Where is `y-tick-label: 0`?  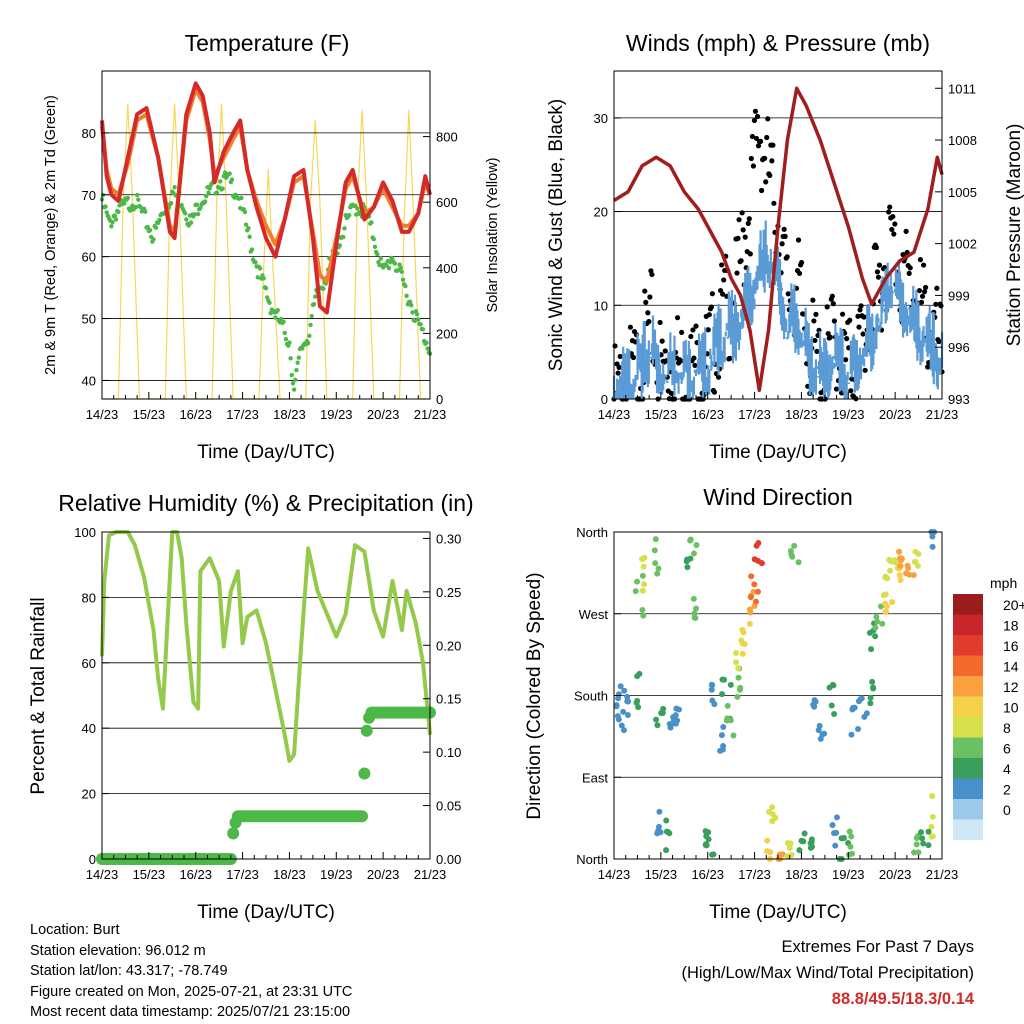
y-tick-label: 0 is located at coordinates (604, 399).